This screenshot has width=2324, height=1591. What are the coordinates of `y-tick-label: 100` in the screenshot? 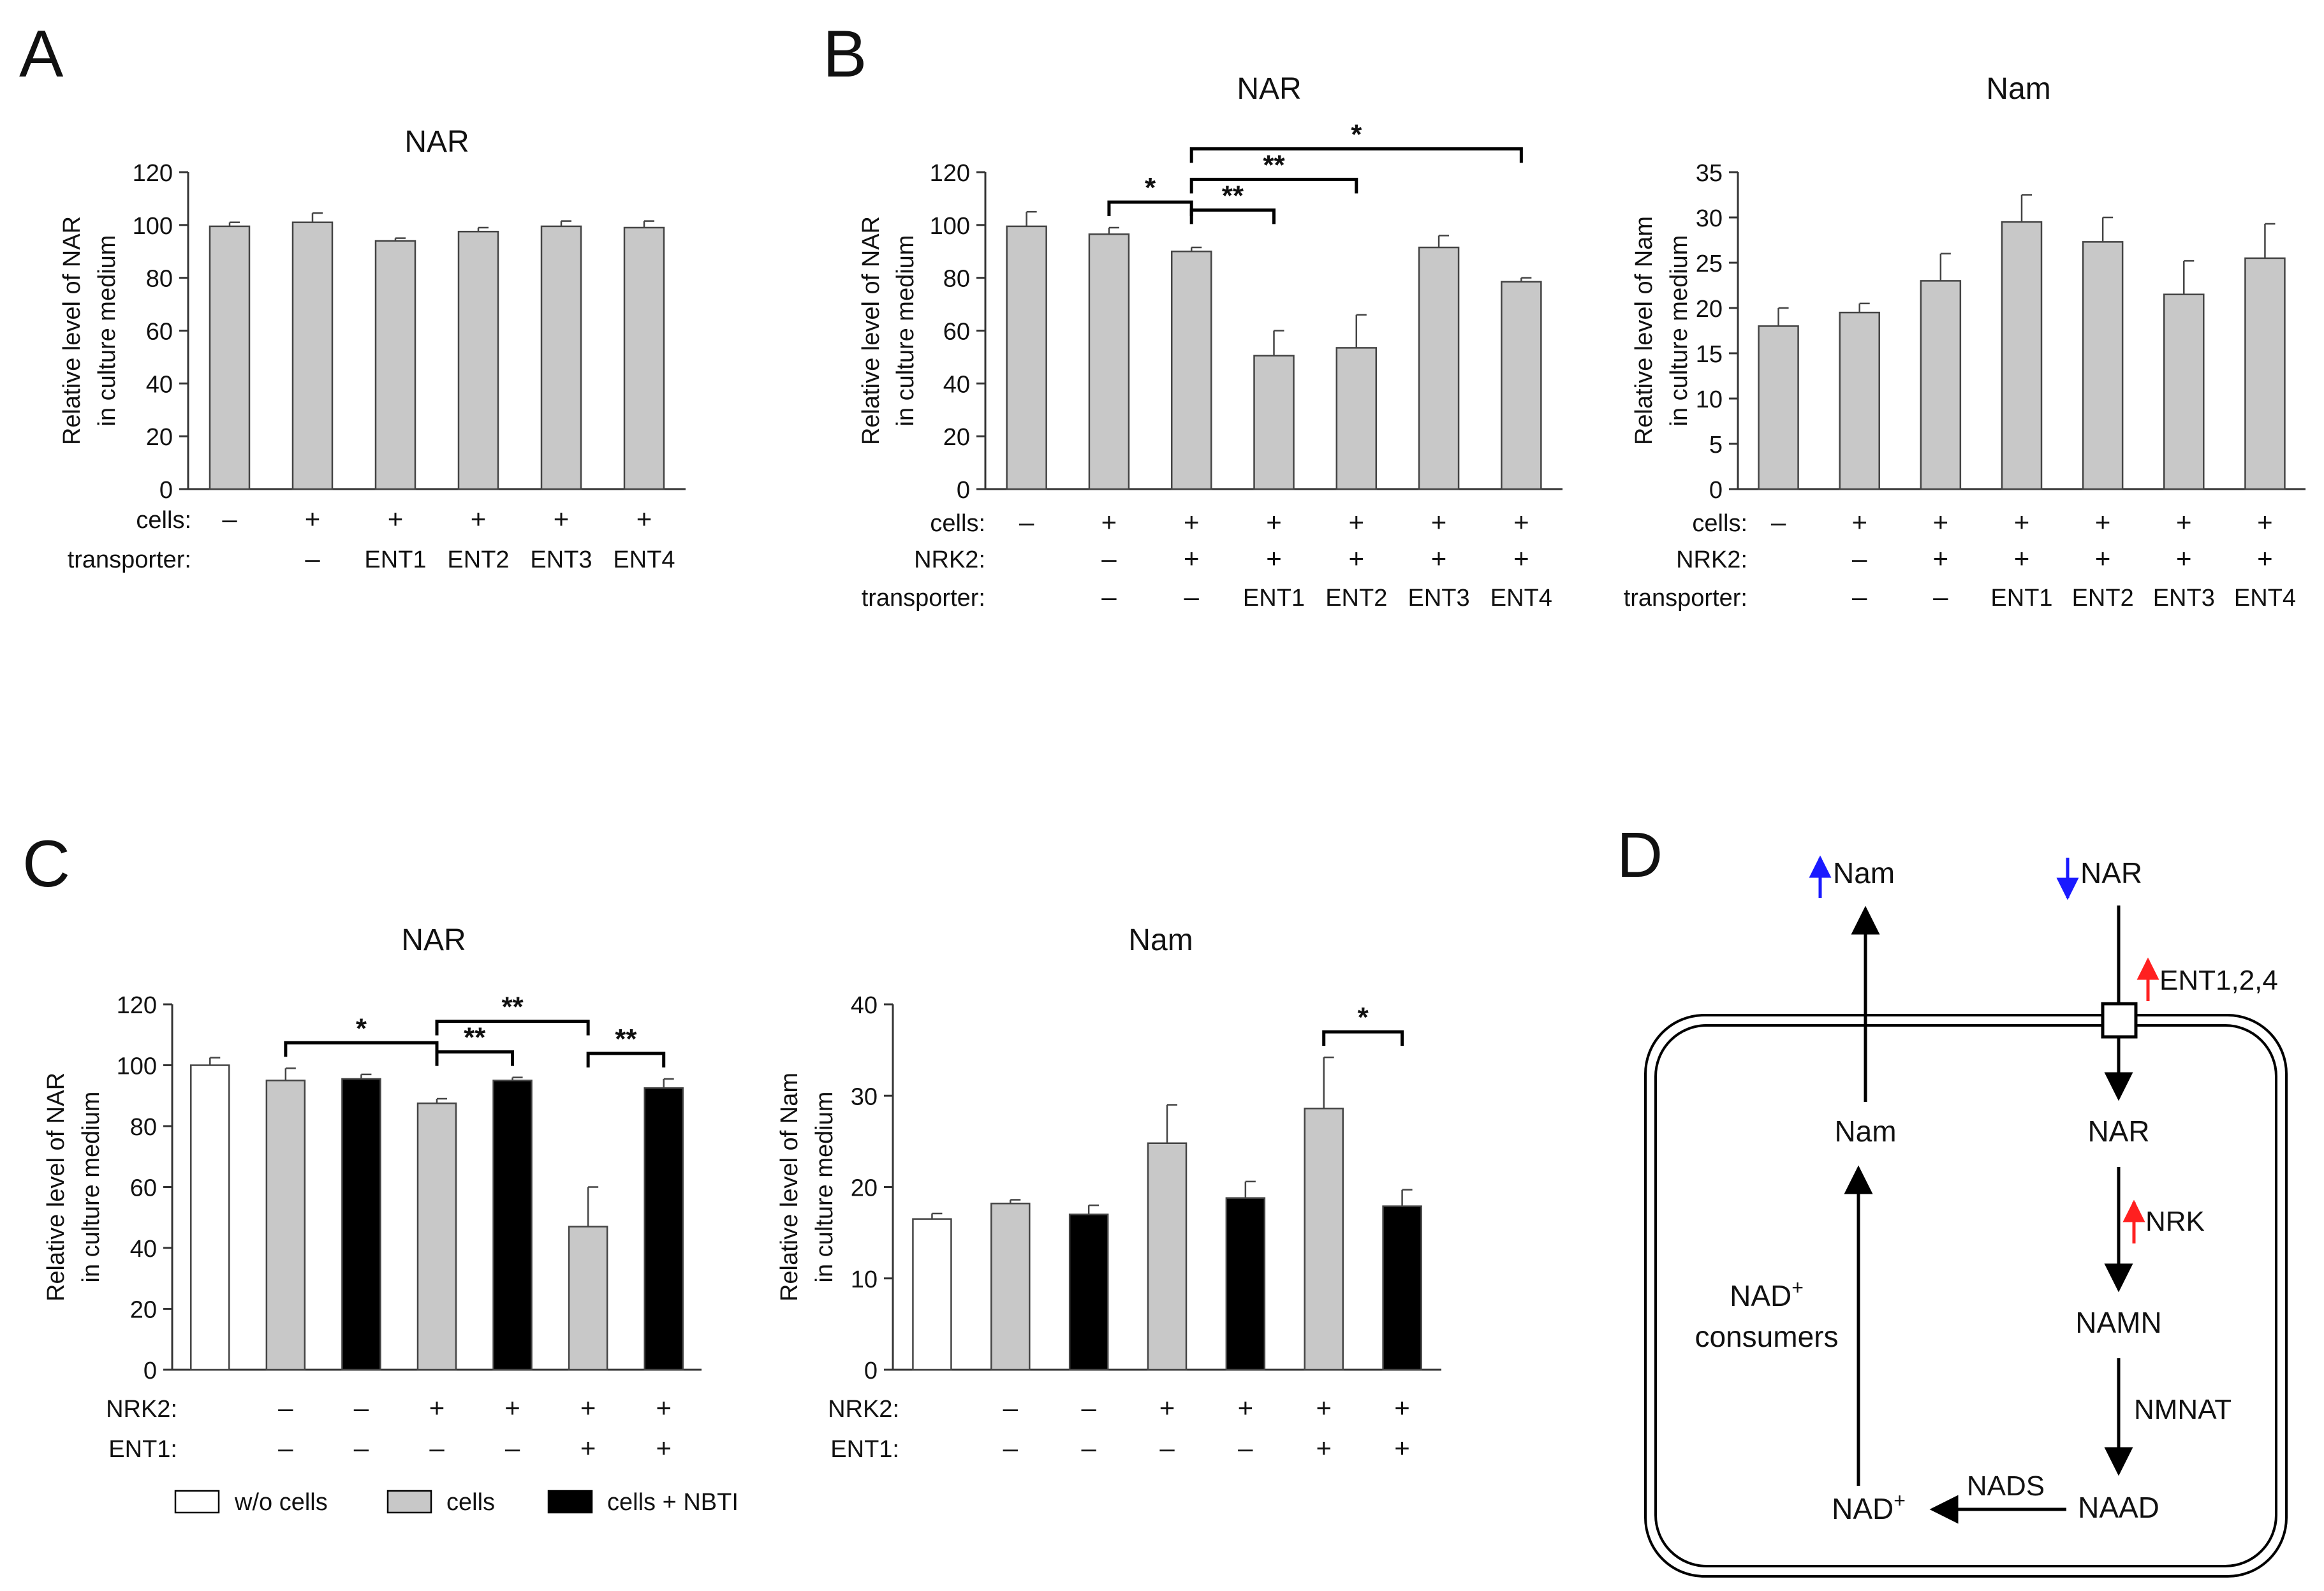 It's located at (137, 1066).